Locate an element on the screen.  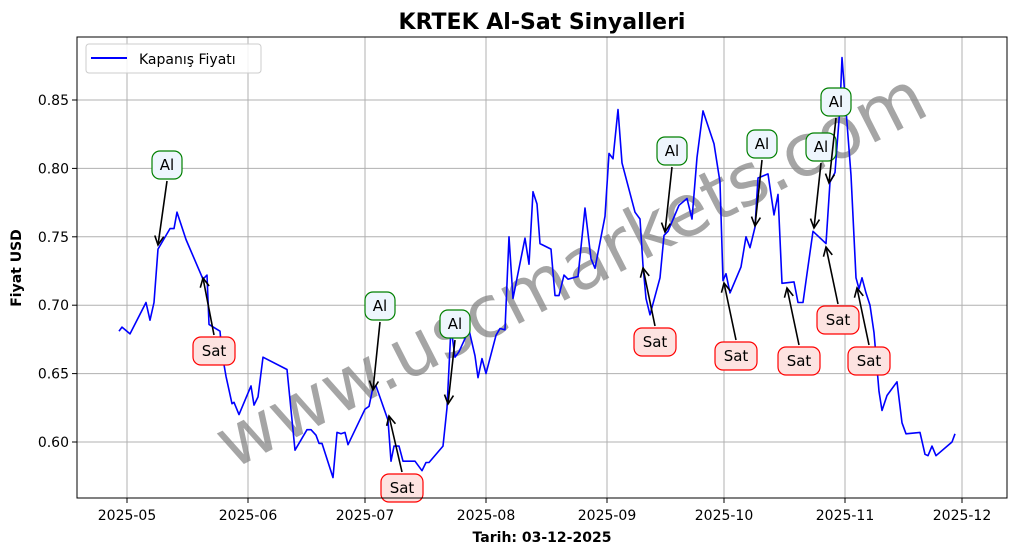
x-axis-label: Tarih: 03-12-2025 is located at coordinates (542, 538).